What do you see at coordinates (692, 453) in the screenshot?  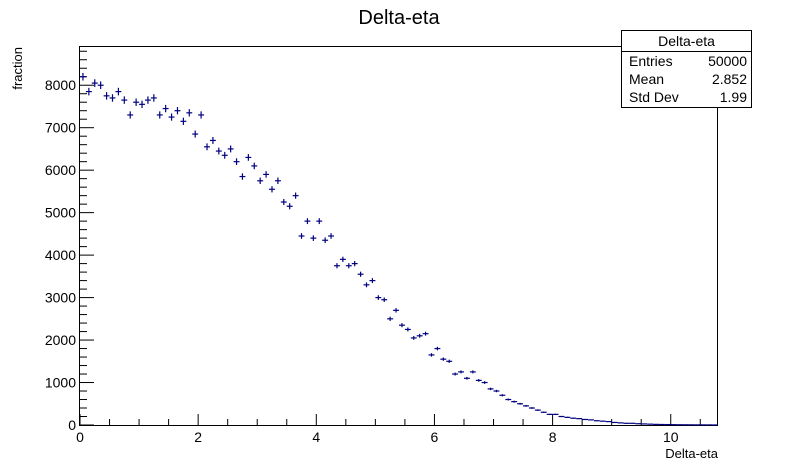 I see `x-axis-label: Delta-eta` at bounding box center [692, 453].